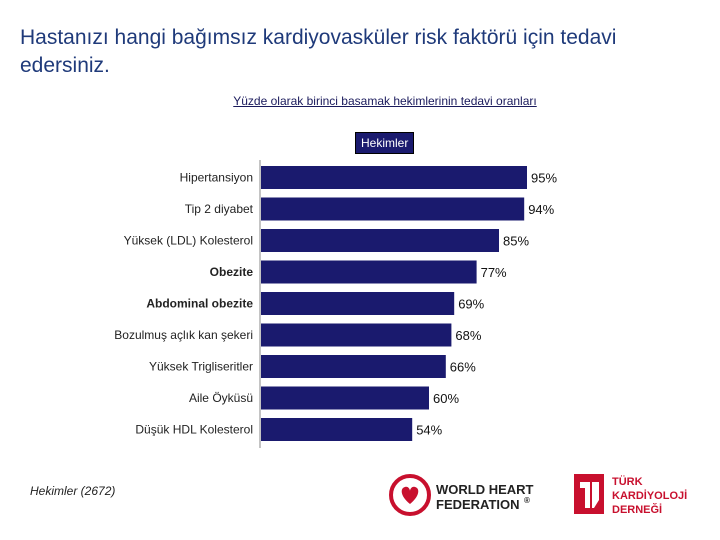  What do you see at coordinates (637, 509) in the screenshot?
I see `tkd-name-line3: DERNEĞİ` at bounding box center [637, 509].